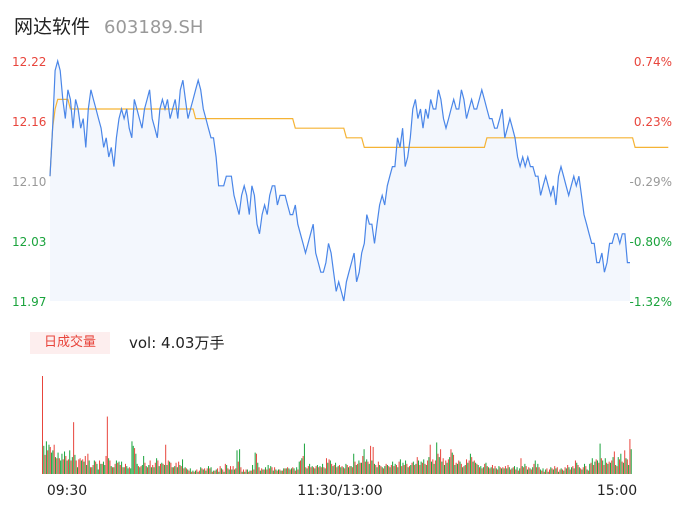 The width and height of the screenshot is (686, 524). What do you see at coordinates (70, 343) in the screenshot?
I see `daily-volume-badge: 日成交量` at bounding box center [70, 343].